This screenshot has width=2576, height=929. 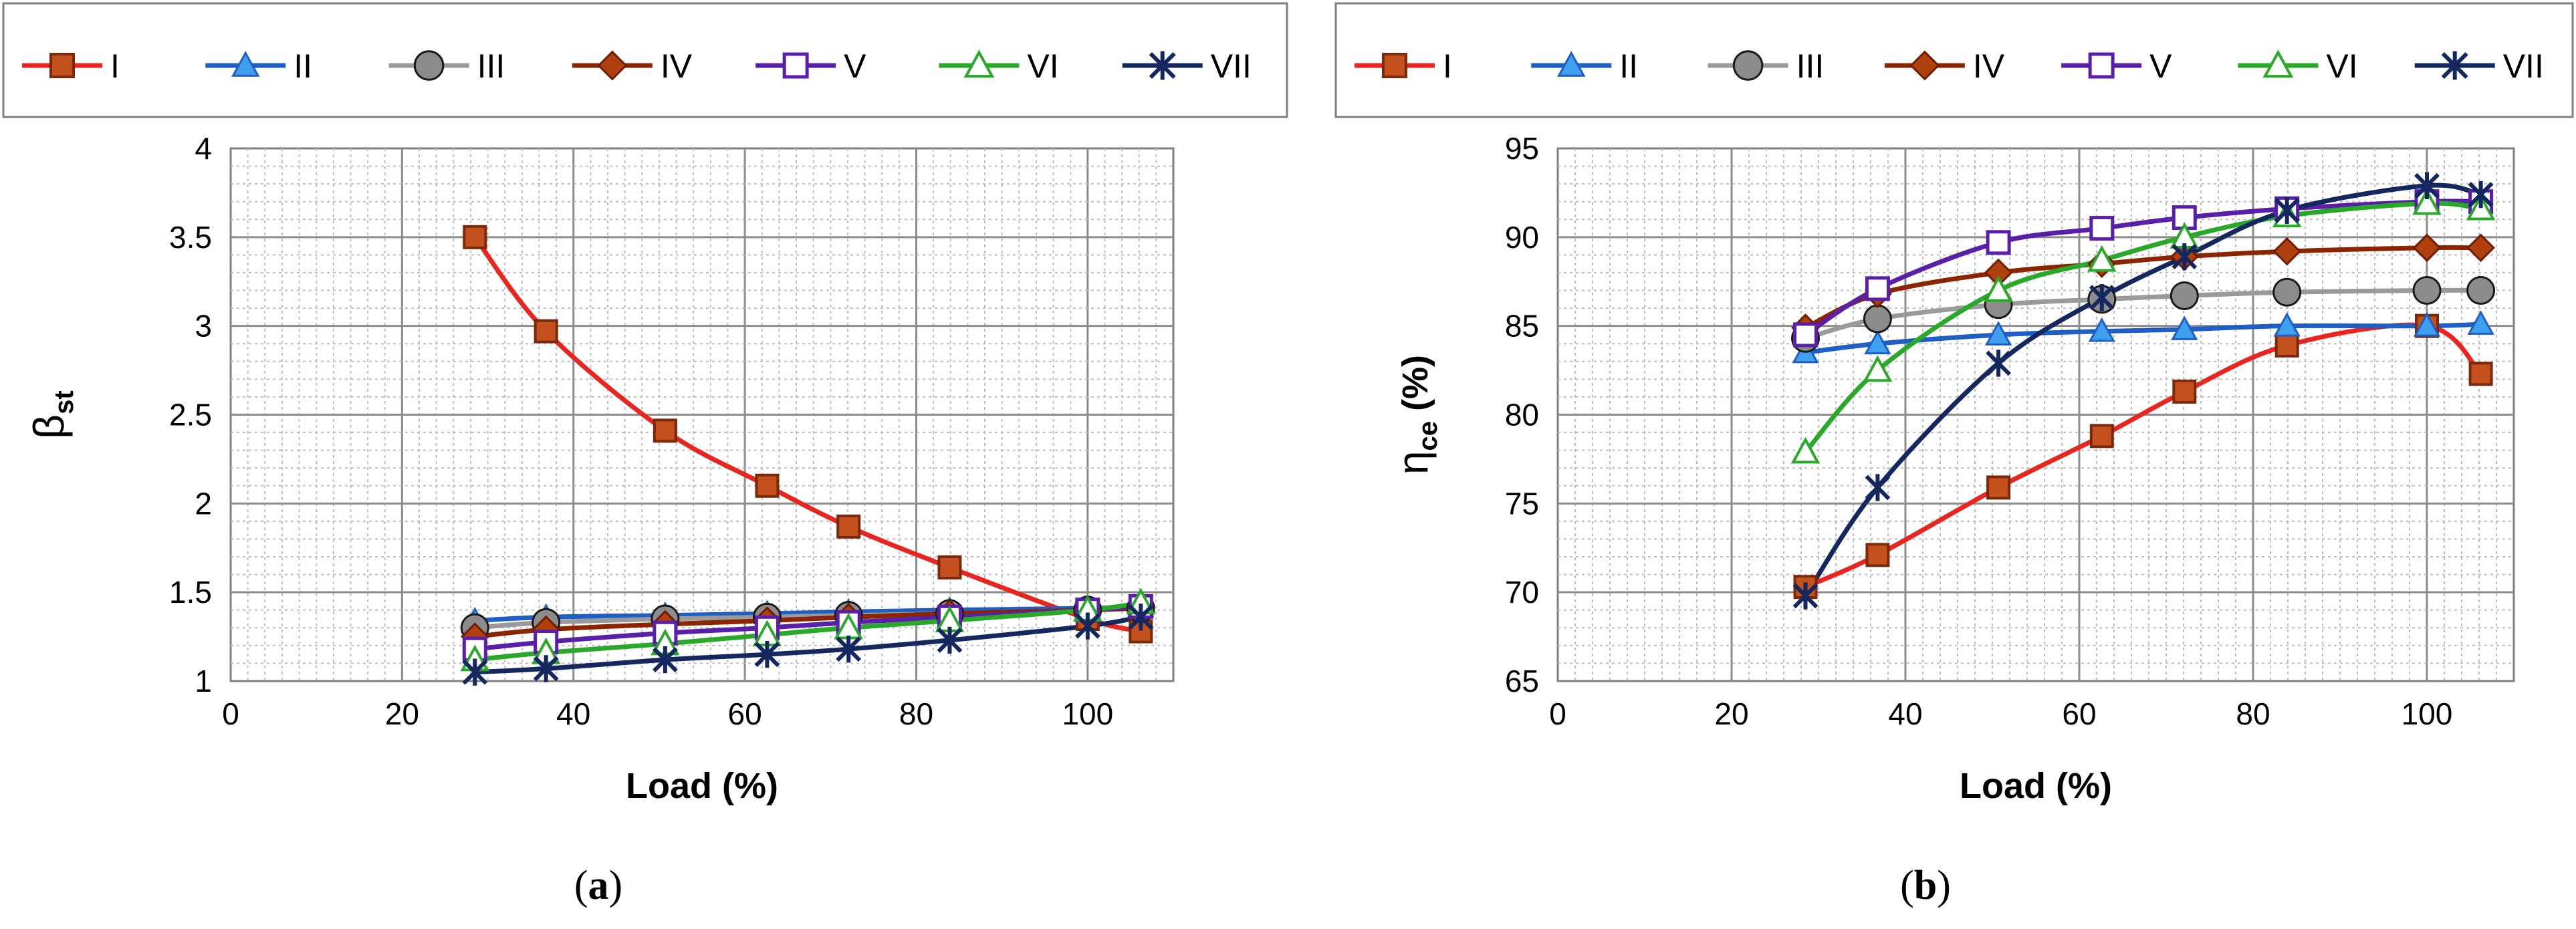 I want to click on legend-item: IV, so click(x=632, y=66).